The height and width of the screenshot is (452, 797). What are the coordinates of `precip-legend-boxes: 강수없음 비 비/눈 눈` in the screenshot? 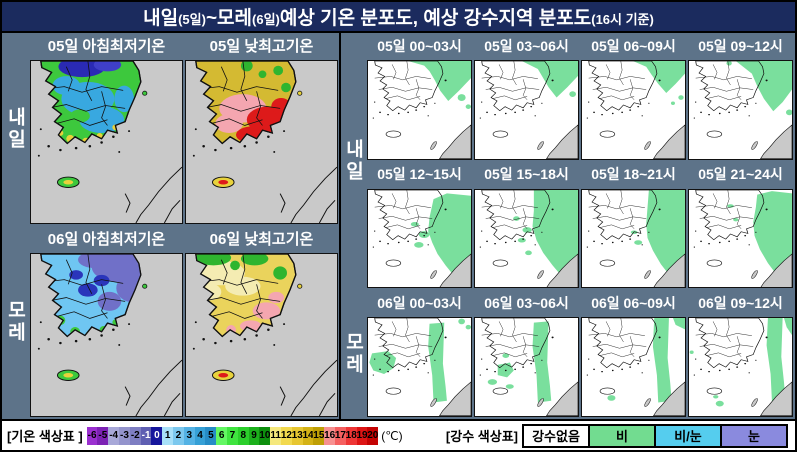 It's located at (655, 435).